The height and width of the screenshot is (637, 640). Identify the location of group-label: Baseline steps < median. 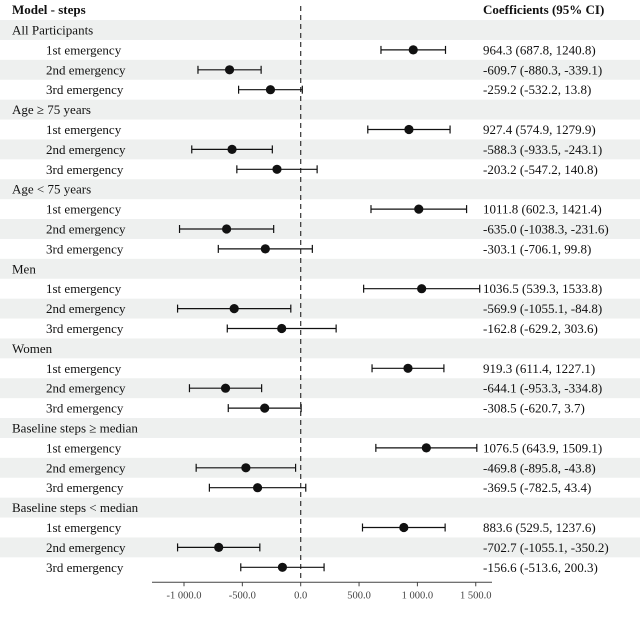
(75, 507).